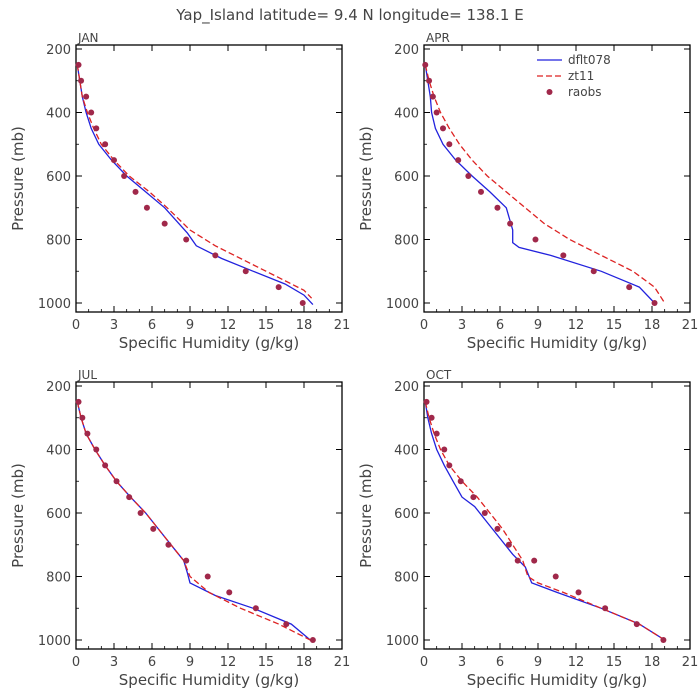  Describe the element at coordinates (589, 60) in the screenshot. I see `legend-label: dflt078` at that location.